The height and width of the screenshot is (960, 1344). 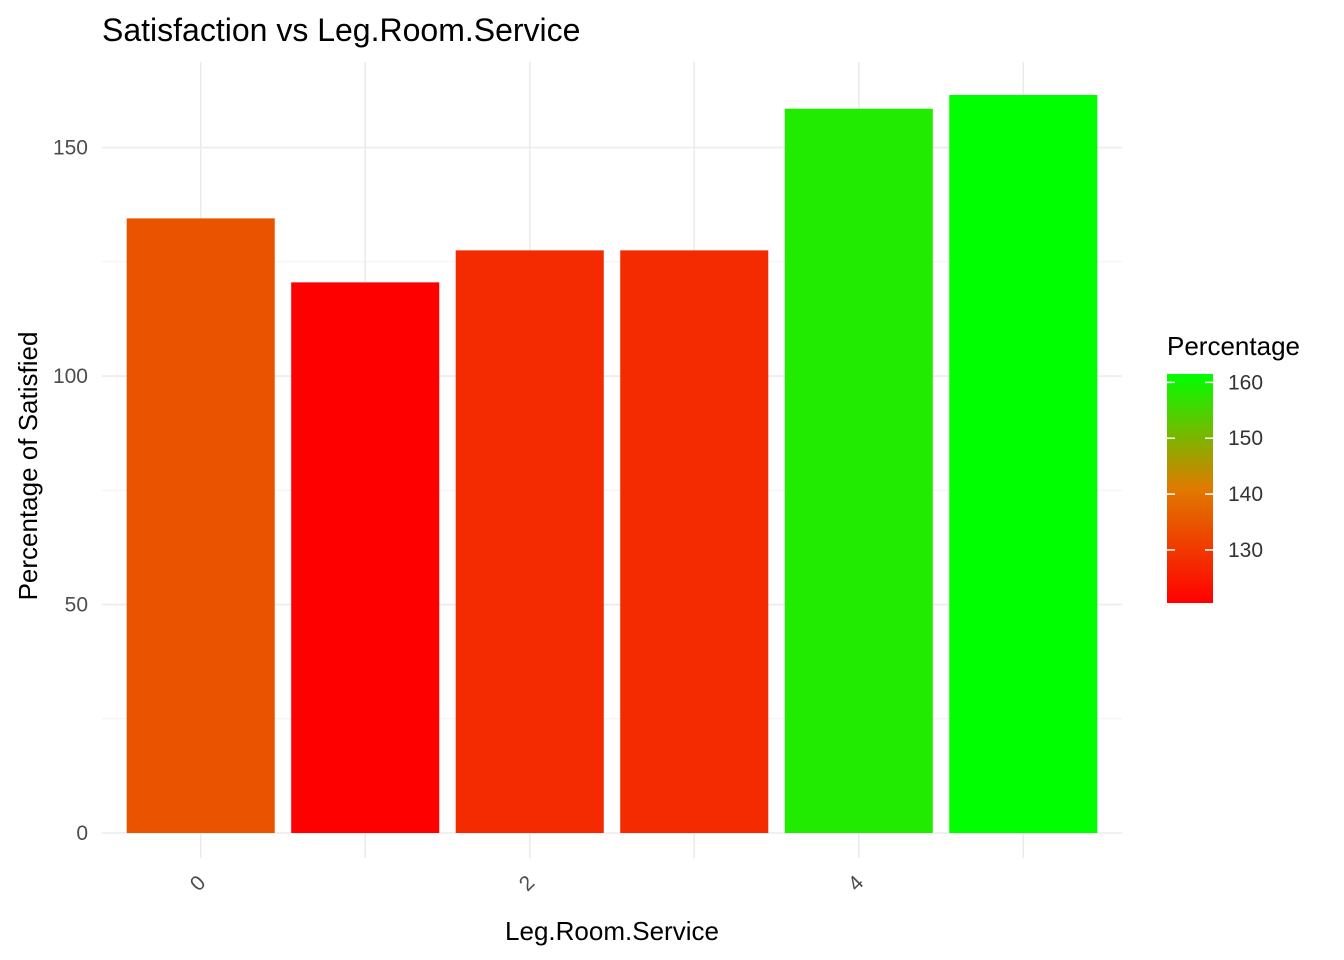 What do you see at coordinates (1245, 438) in the screenshot?
I see `legend-tick-label: 150` at bounding box center [1245, 438].